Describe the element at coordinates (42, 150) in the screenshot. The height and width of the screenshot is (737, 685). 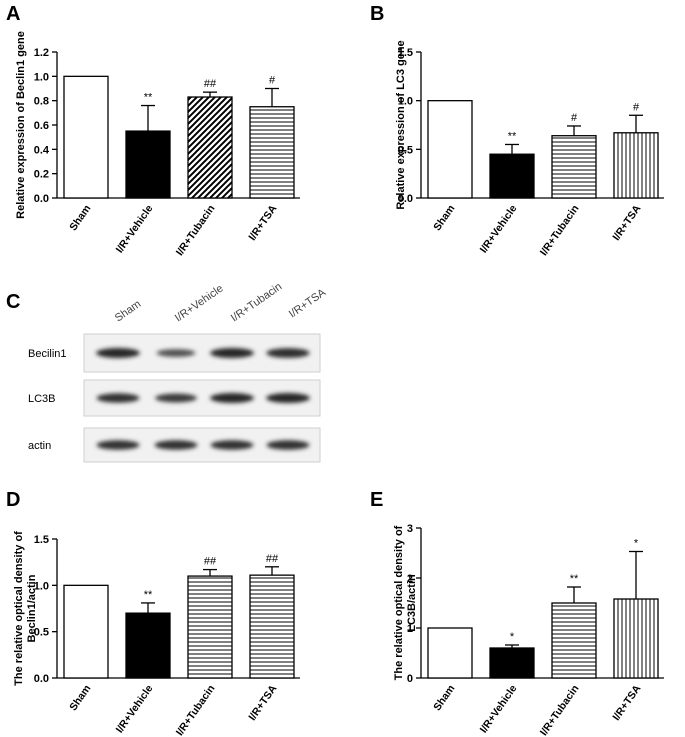
I see `y-tick-label: 0.4` at that location.